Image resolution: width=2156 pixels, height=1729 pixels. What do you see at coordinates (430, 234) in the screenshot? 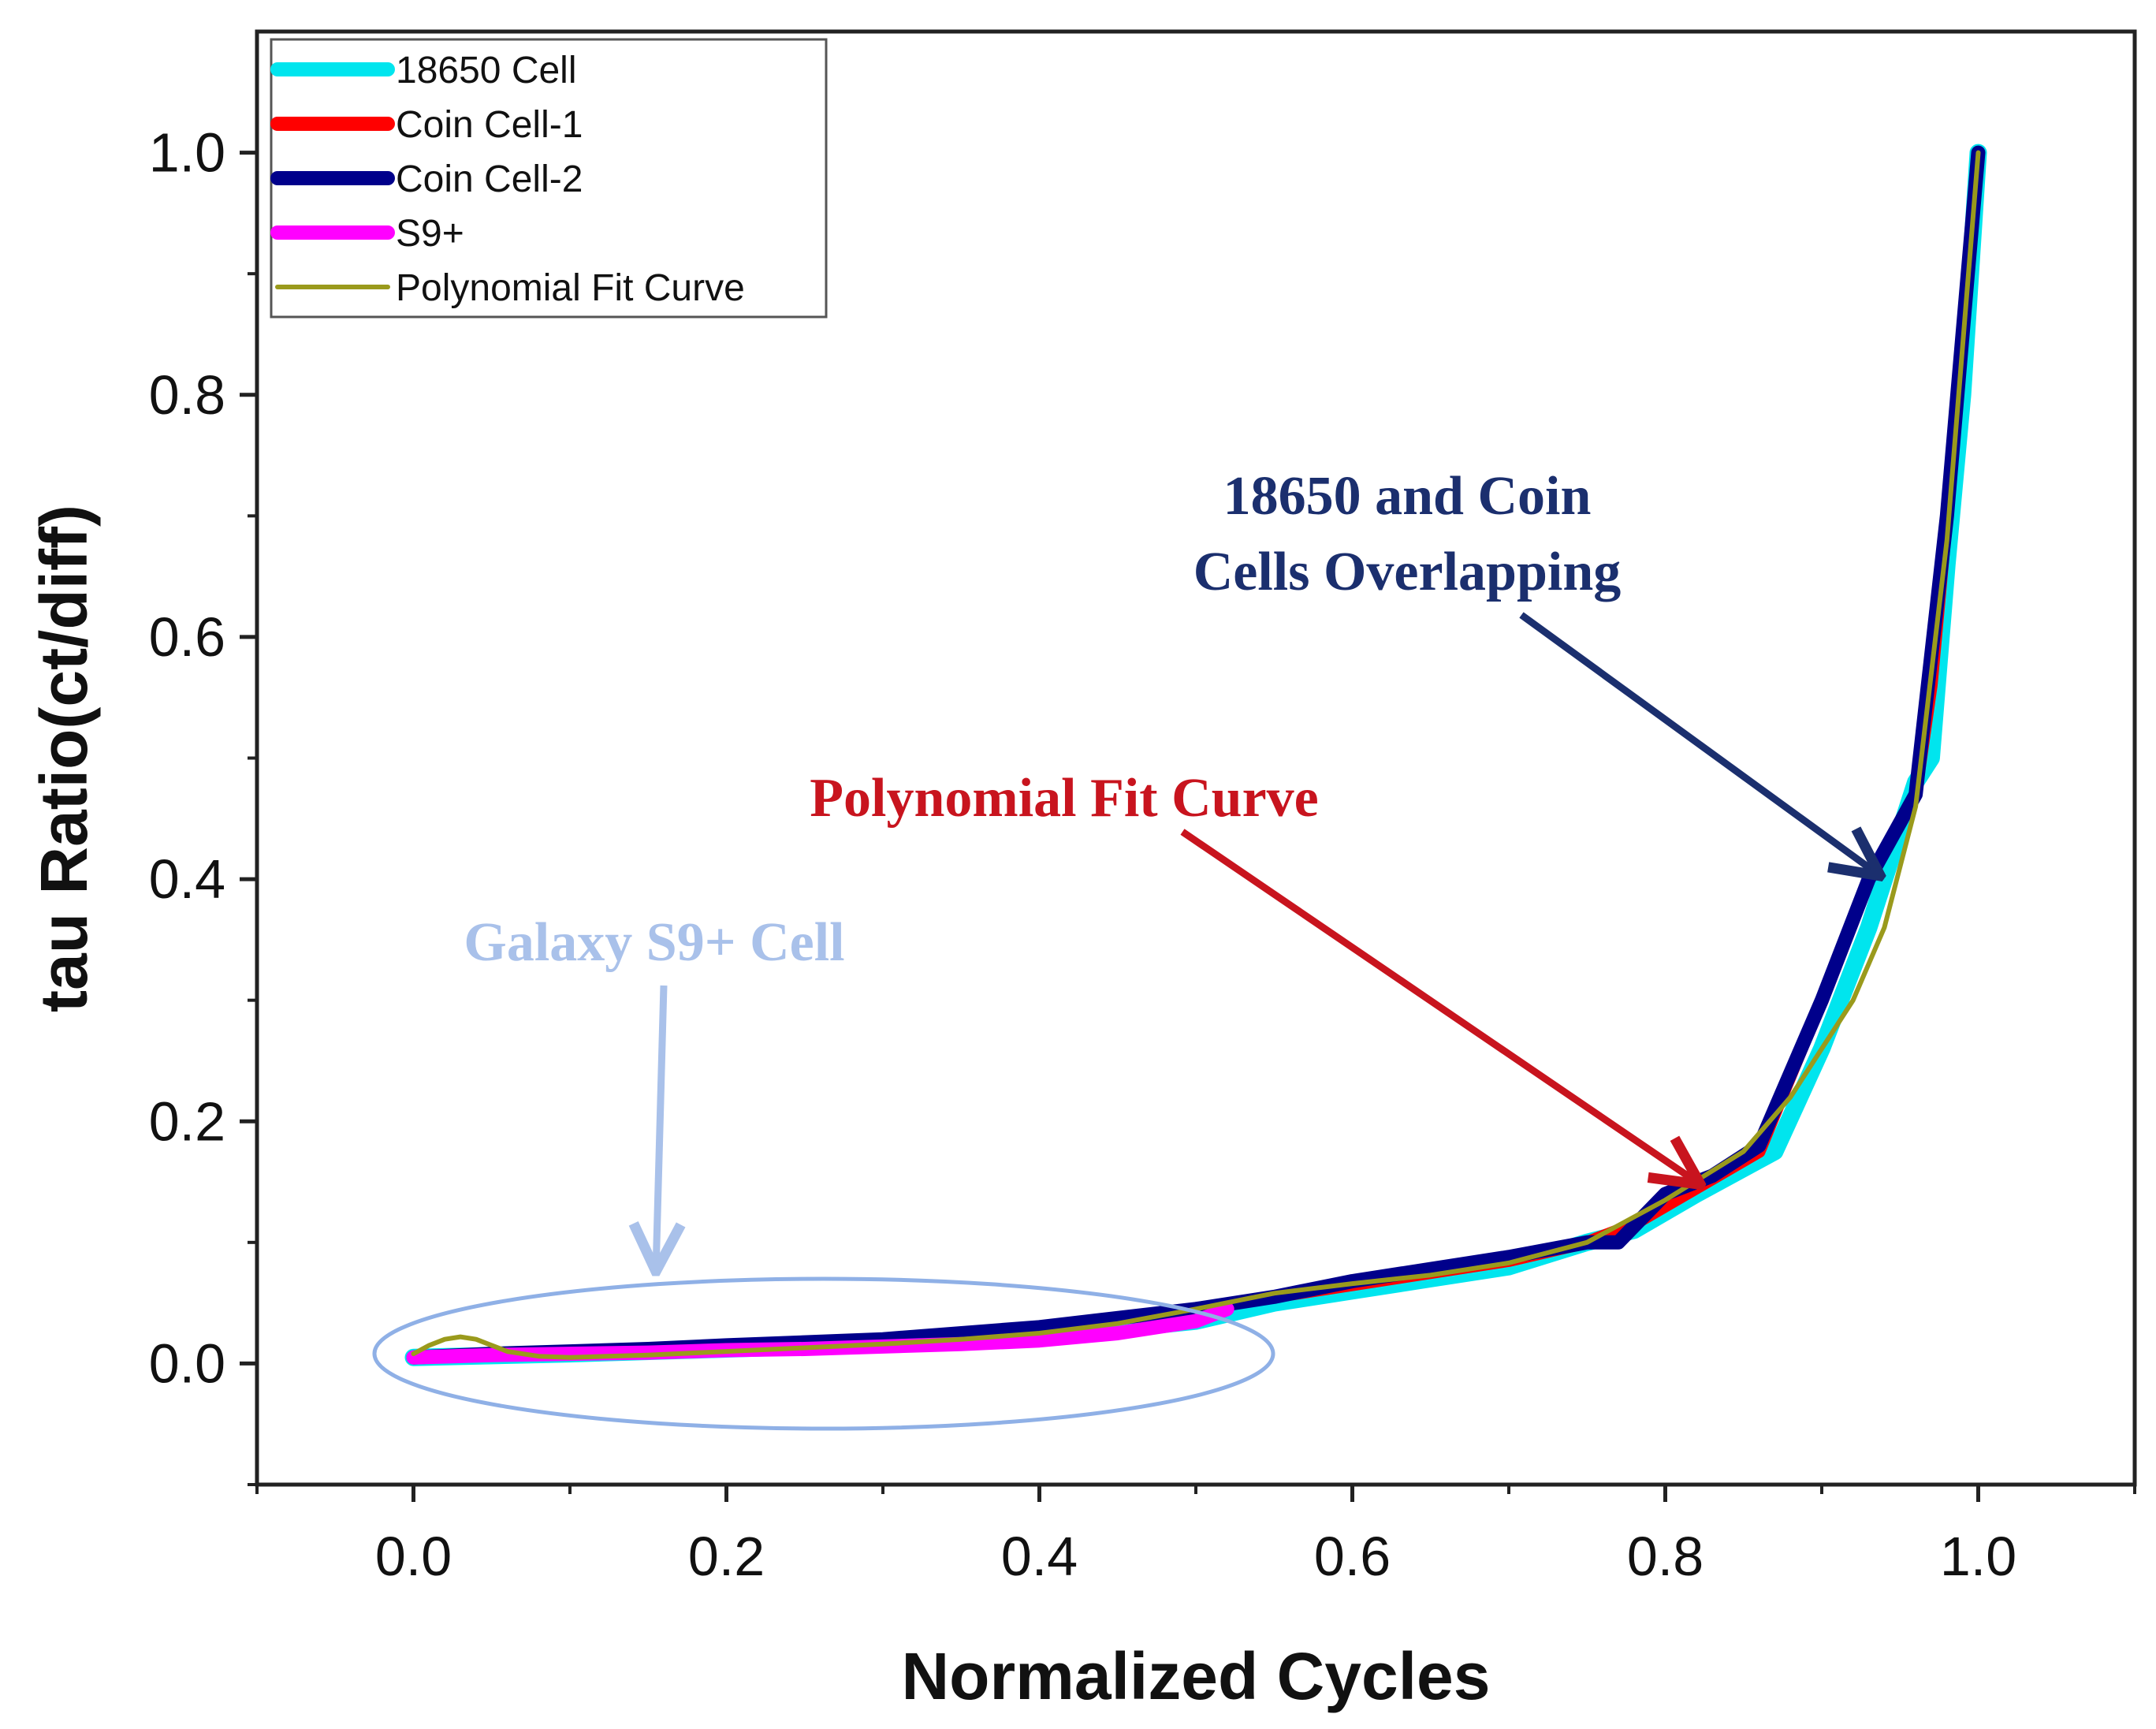
I see `legend-label-s9: S9+` at bounding box center [430, 234].